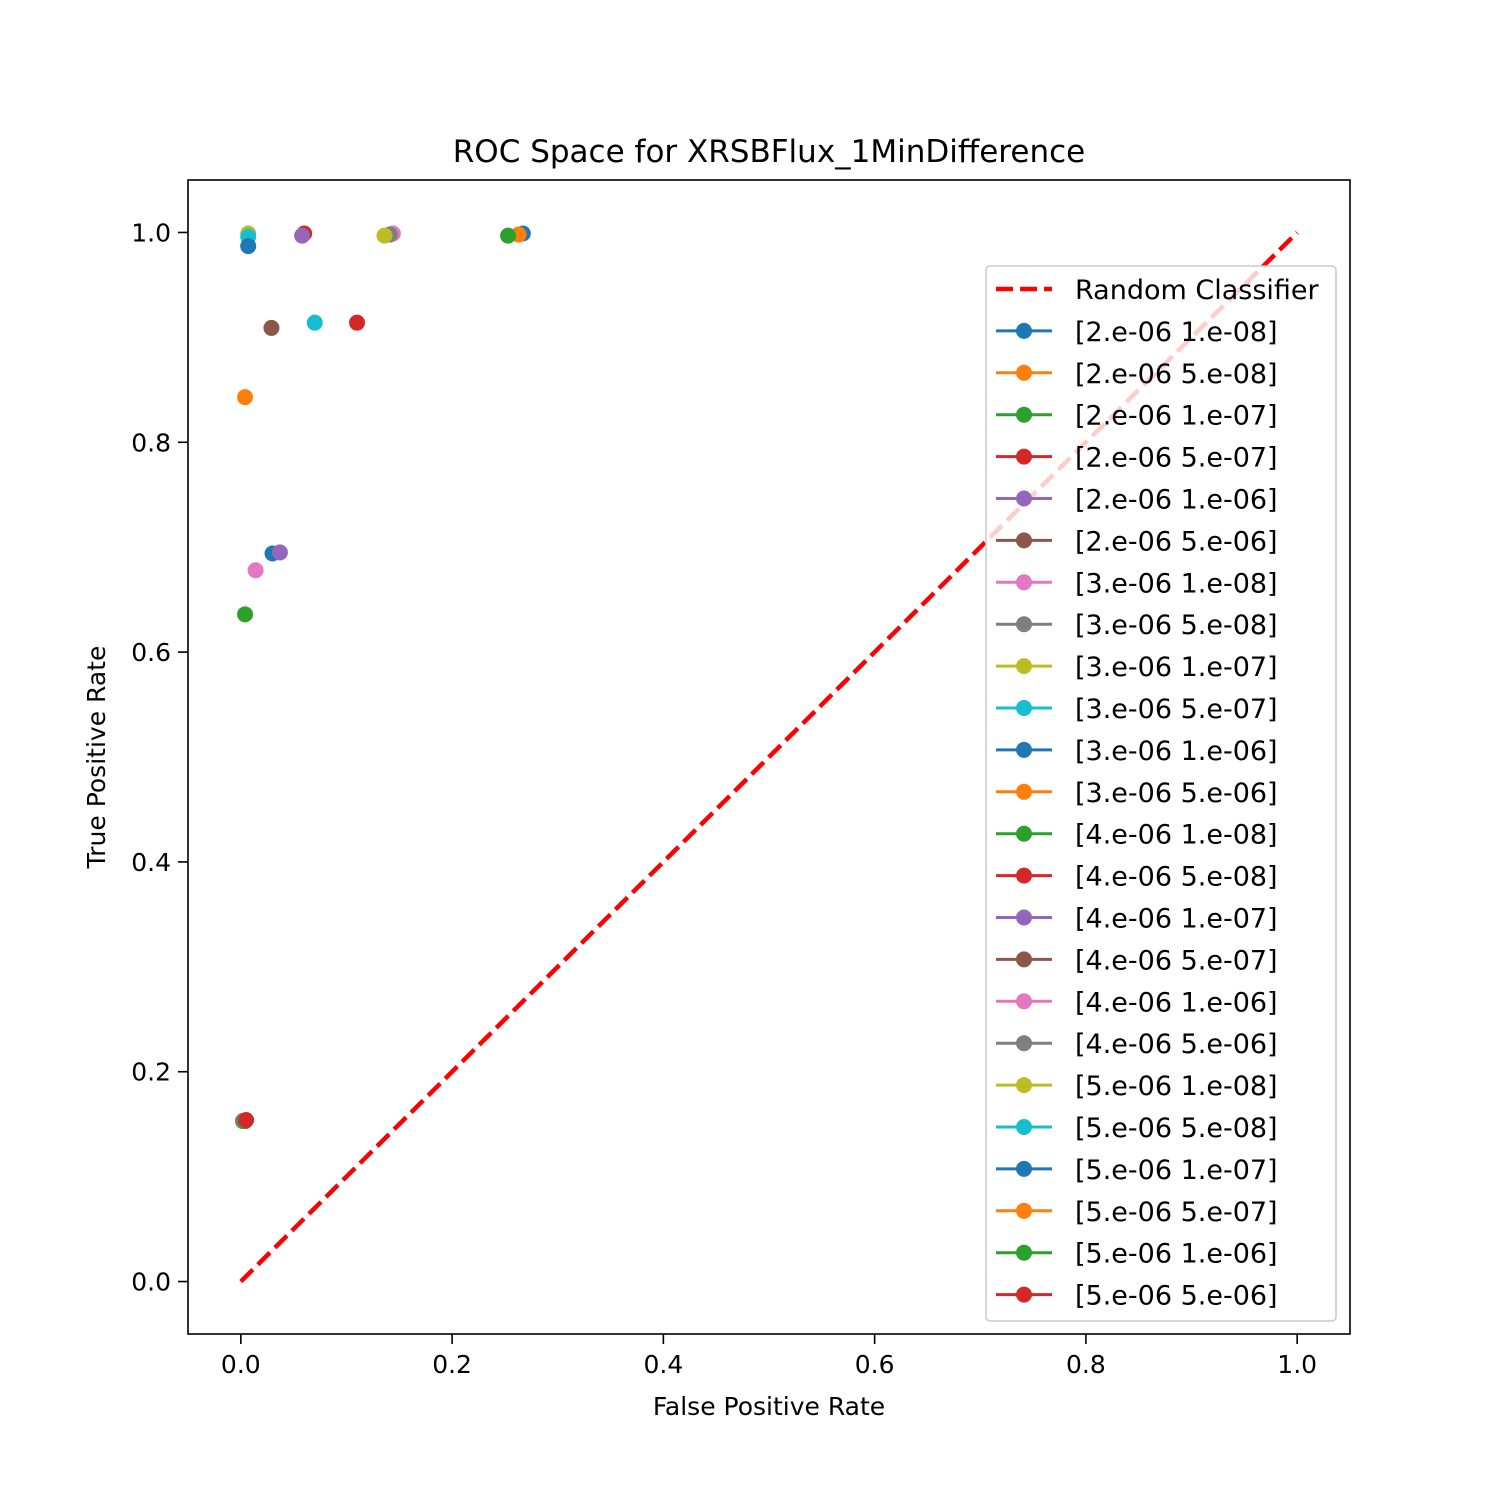 The image size is (1500, 1500). I want to click on legend-label-6: [3.e-06 1.e-08], so click(1176, 583).